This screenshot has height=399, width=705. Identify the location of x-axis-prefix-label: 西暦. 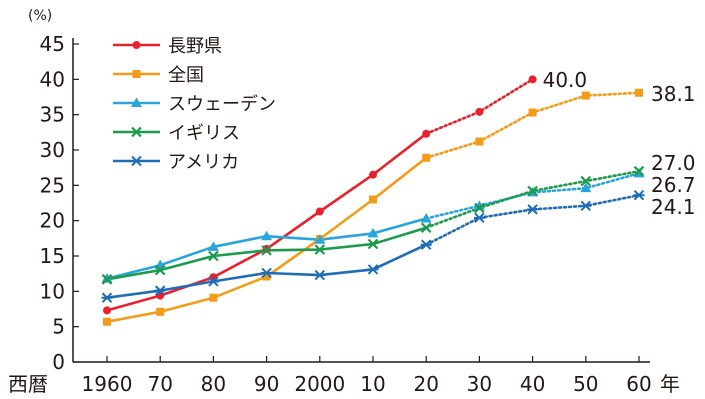
(28, 384).